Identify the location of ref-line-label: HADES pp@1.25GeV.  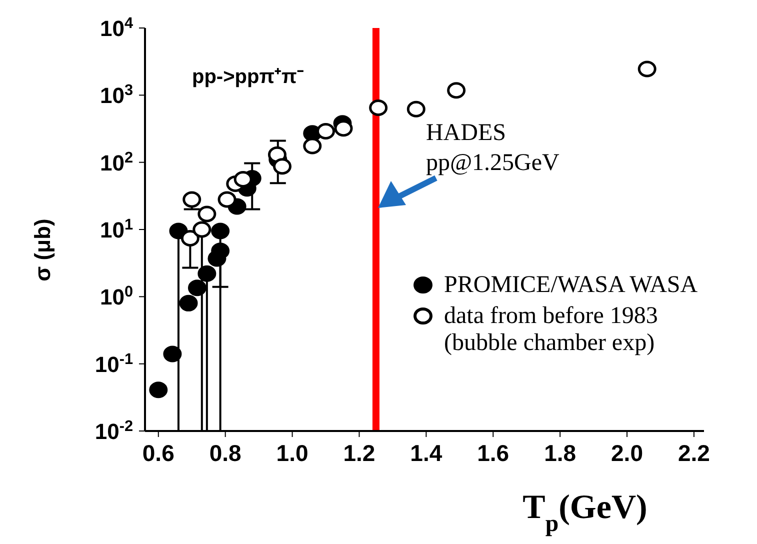
(493, 148).